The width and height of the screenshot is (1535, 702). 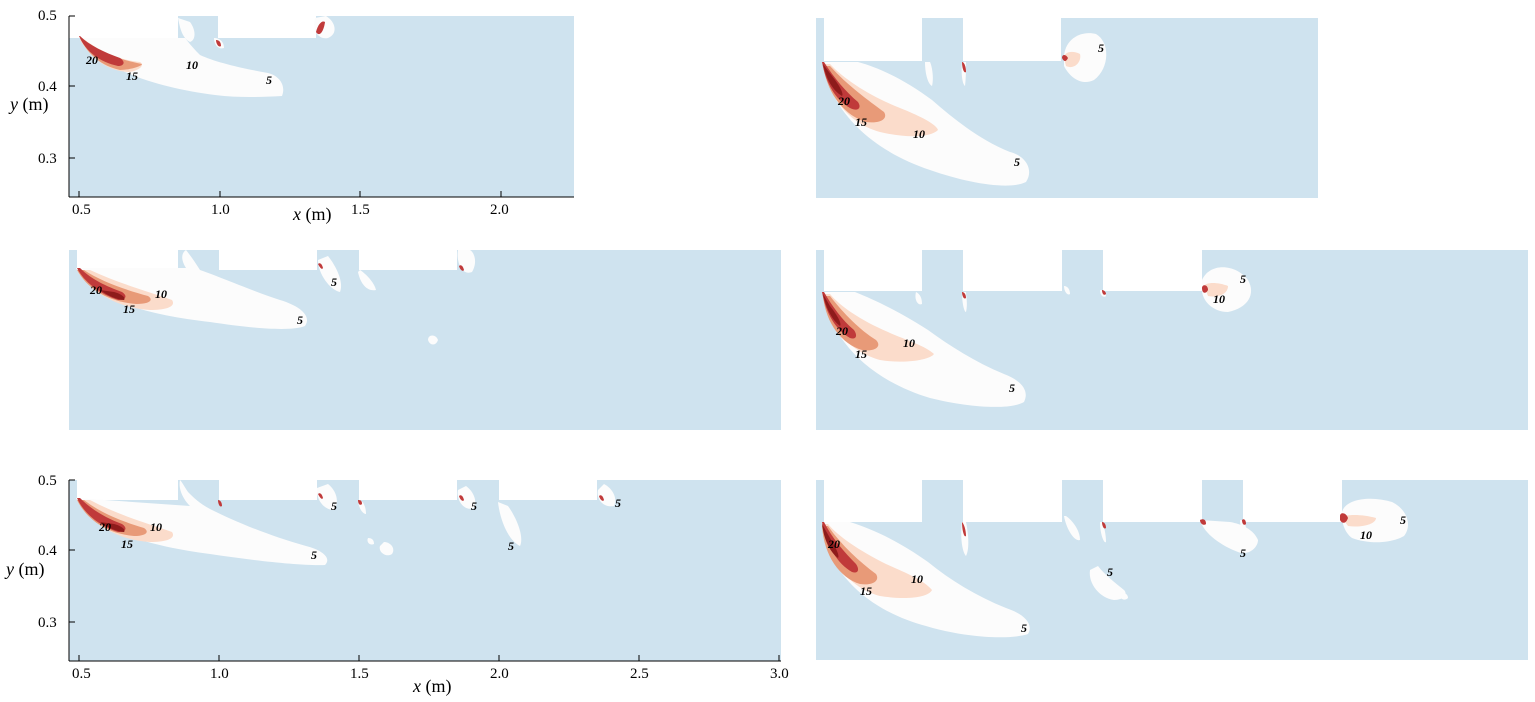 What do you see at coordinates (779, 674) in the screenshot?
I see `x-tick-label: 3.0` at bounding box center [779, 674].